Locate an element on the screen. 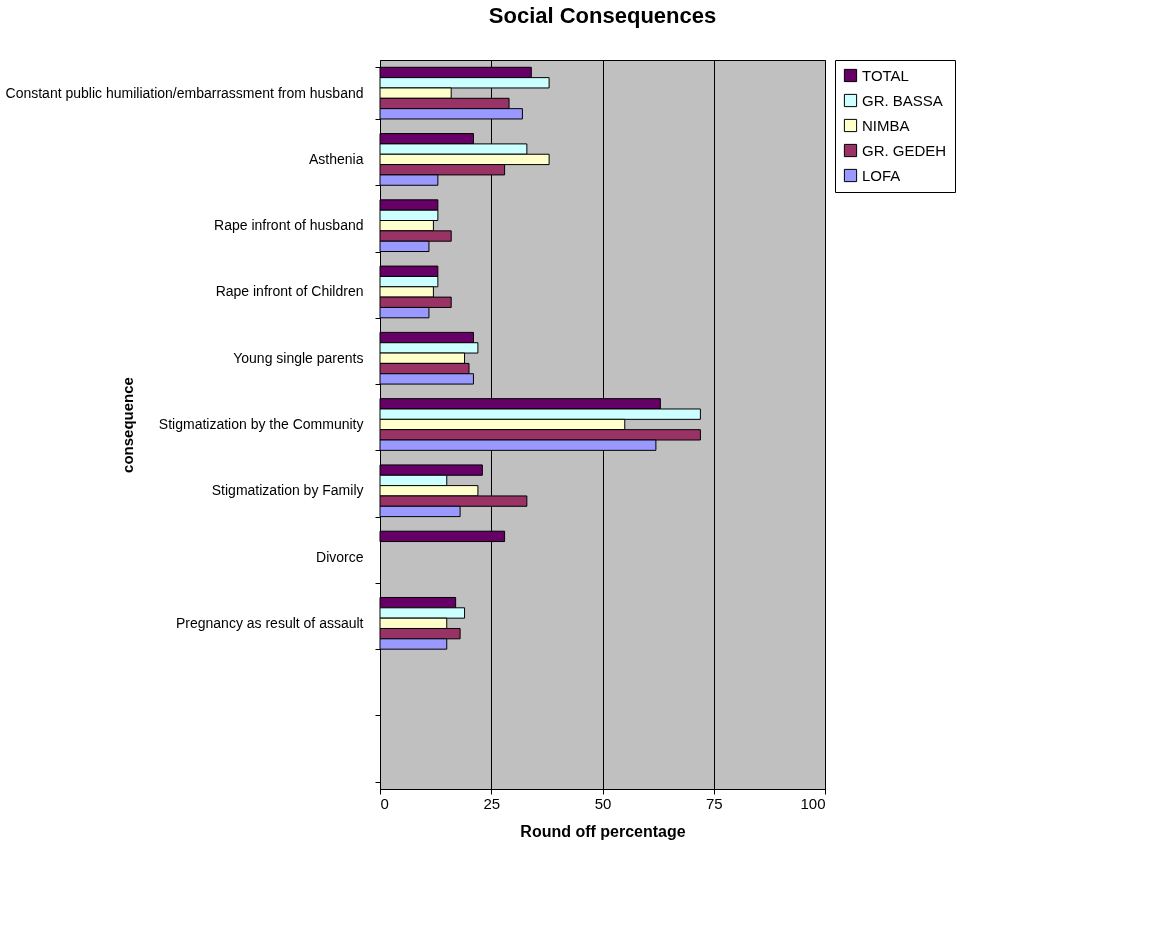  legend-label: LOFA is located at coordinates (881, 175).